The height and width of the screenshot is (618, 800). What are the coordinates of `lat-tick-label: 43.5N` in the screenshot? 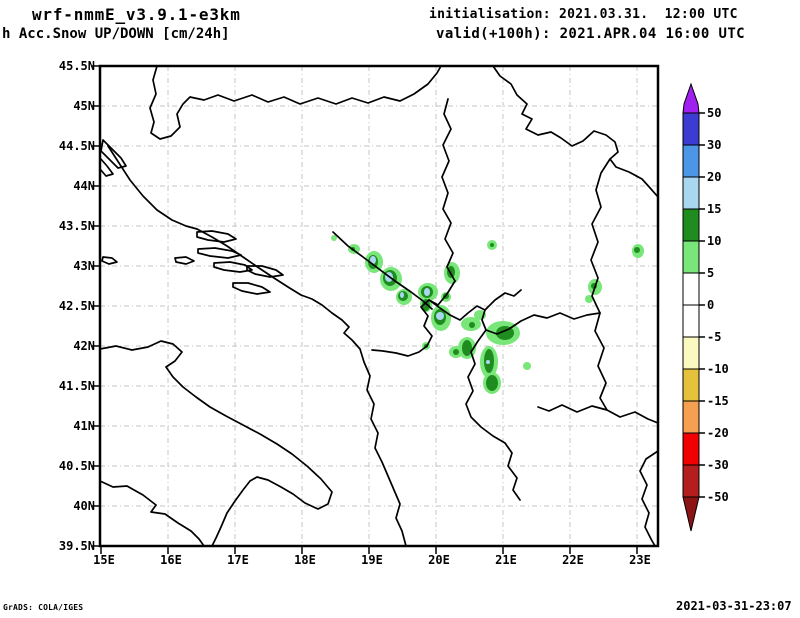 It's located at (77, 226).